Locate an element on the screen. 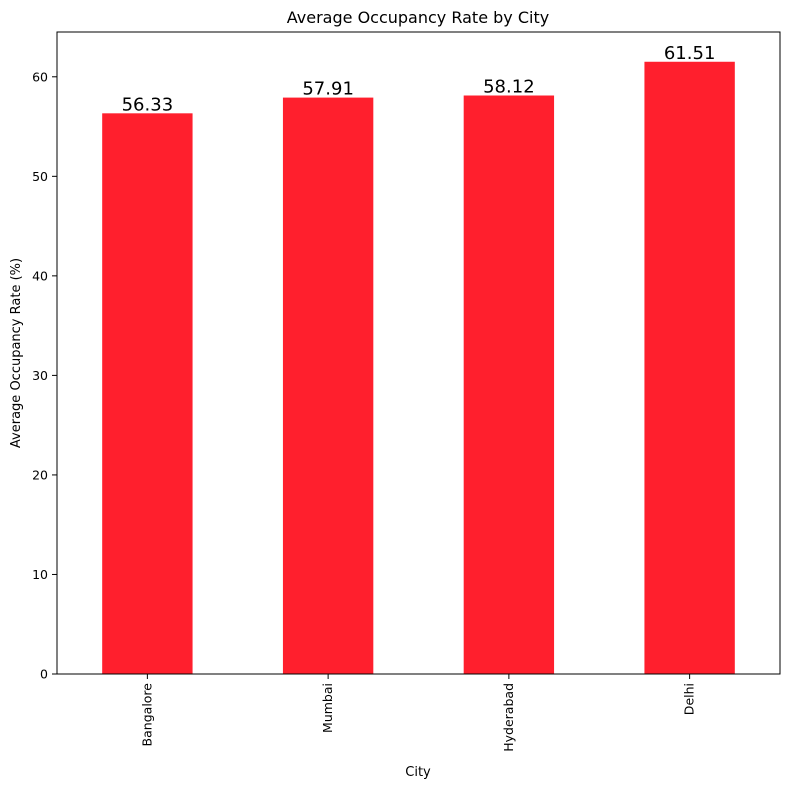 The height and width of the screenshot is (790, 790). y-tick-label: 10 is located at coordinates (40, 574).